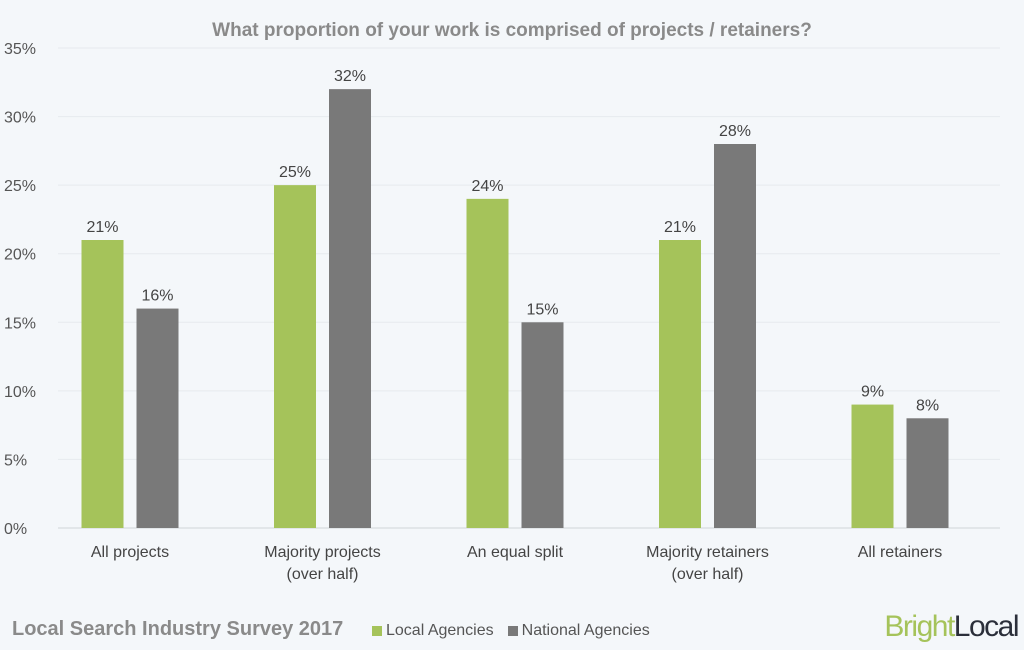 The height and width of the screenshot is (650, 1024). Describe the element at coordinates (542, 309) in the screenshot. I see `data-label: 15%` at that location.